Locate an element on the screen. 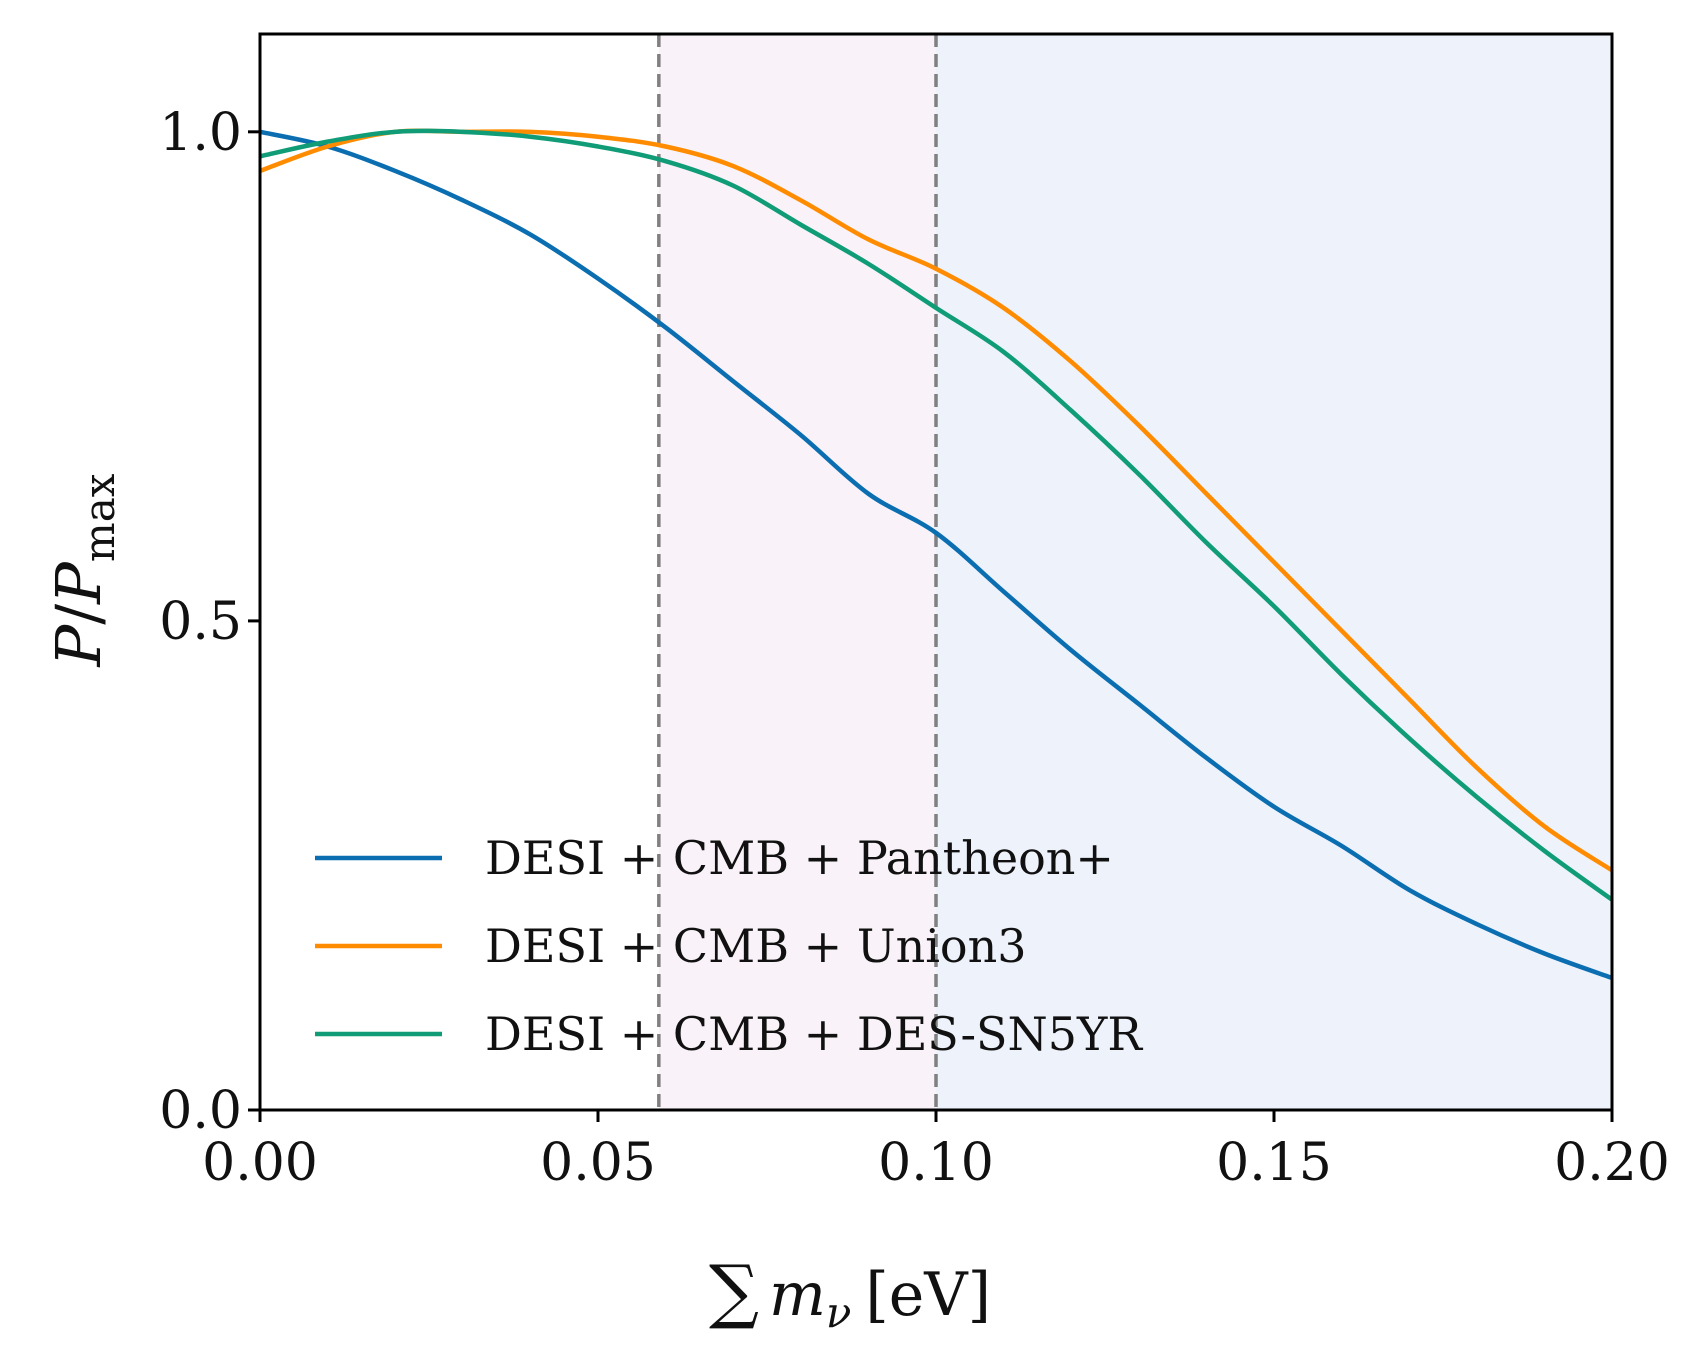 The width and height of the screenshot is (1690, 1350). y-axis-ticks: 0.0 0.5 1.0 is located at coordinates (209, 622).